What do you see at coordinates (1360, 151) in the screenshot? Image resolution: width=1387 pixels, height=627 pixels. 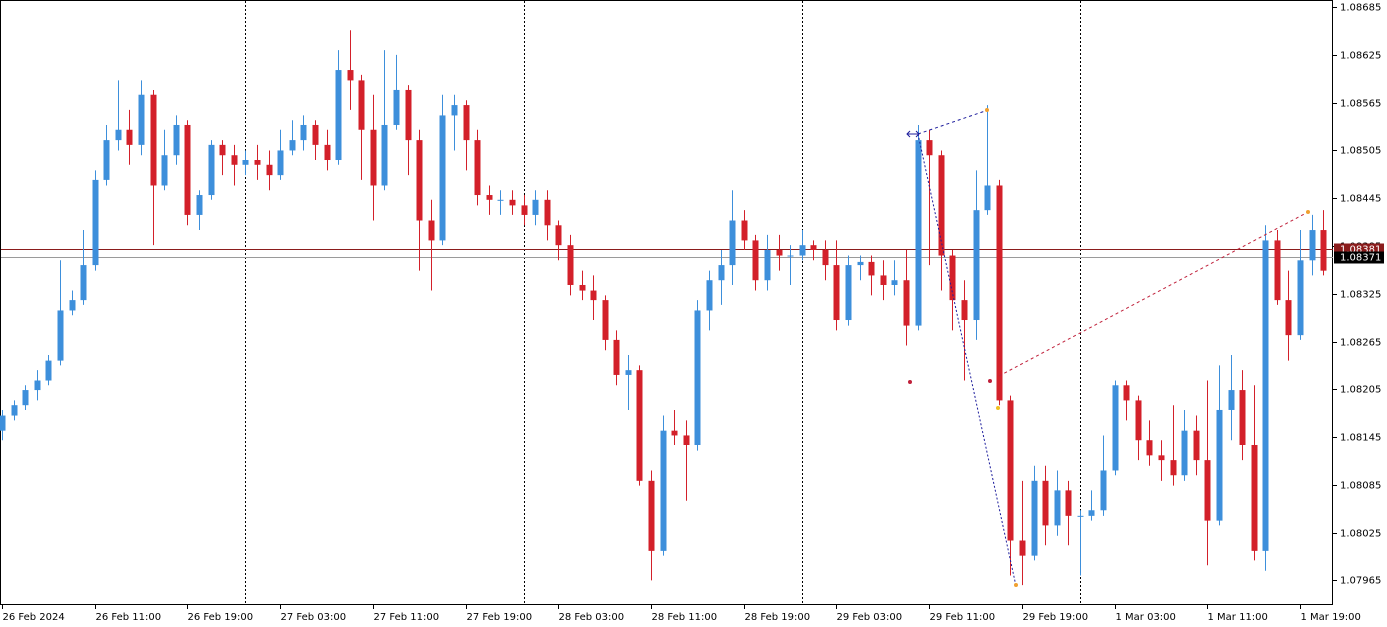 I see `y-tick-label: 1.08505` at bounding box center [1360, 151].